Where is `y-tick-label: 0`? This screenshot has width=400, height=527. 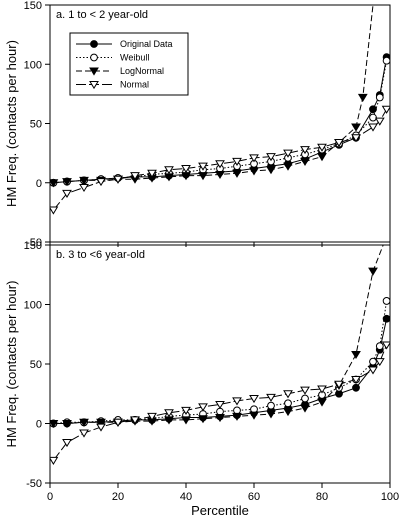
y-tick-label: 0 is located at coordinates (39, 184).